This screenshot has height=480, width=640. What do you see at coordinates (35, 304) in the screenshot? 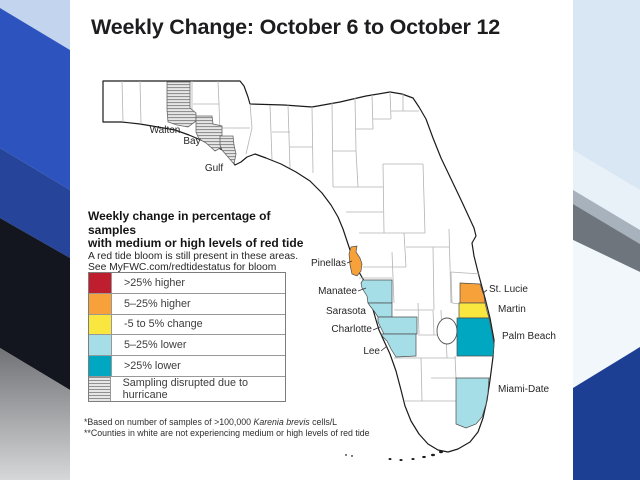
I see `backdrop-band-black` at bounding box center [35, 304].